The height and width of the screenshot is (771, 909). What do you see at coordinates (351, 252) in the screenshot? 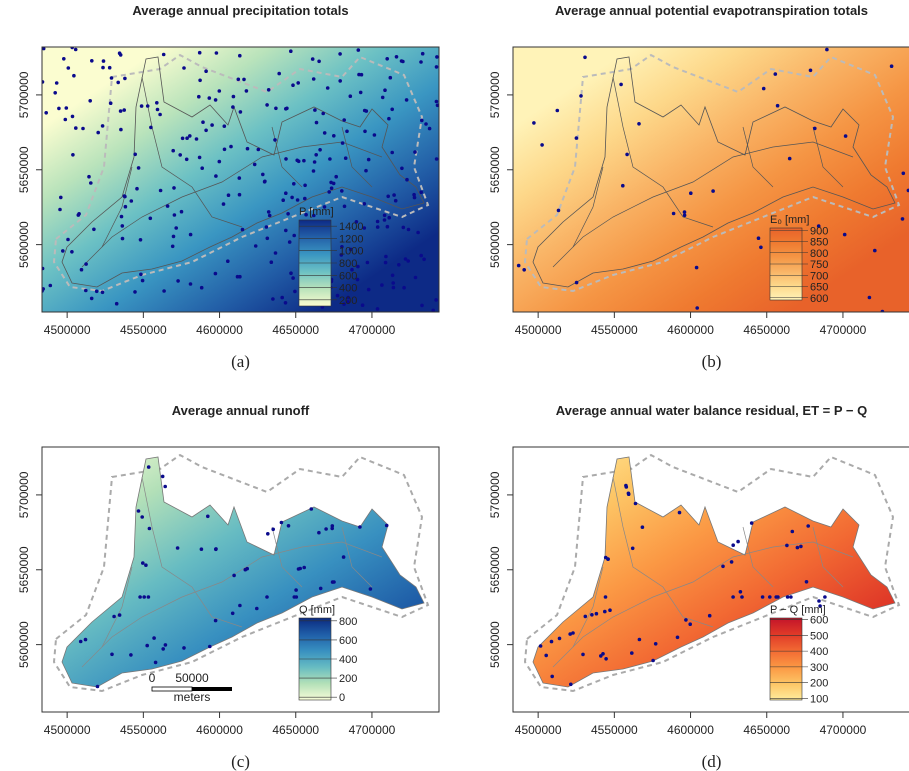
I see `legend-tick-label: 1000` at bounding box center [351, 252].